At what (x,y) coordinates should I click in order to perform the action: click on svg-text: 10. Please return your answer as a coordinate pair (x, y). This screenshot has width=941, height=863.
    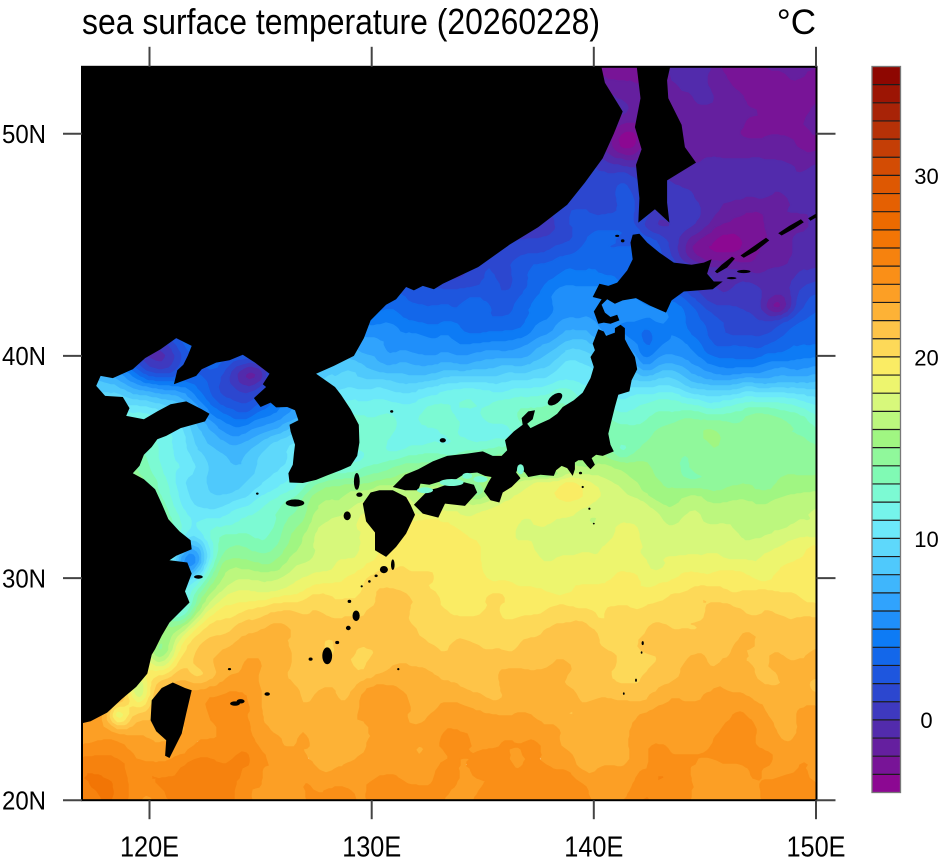
    Looking at the image, I should click on (926, 539).